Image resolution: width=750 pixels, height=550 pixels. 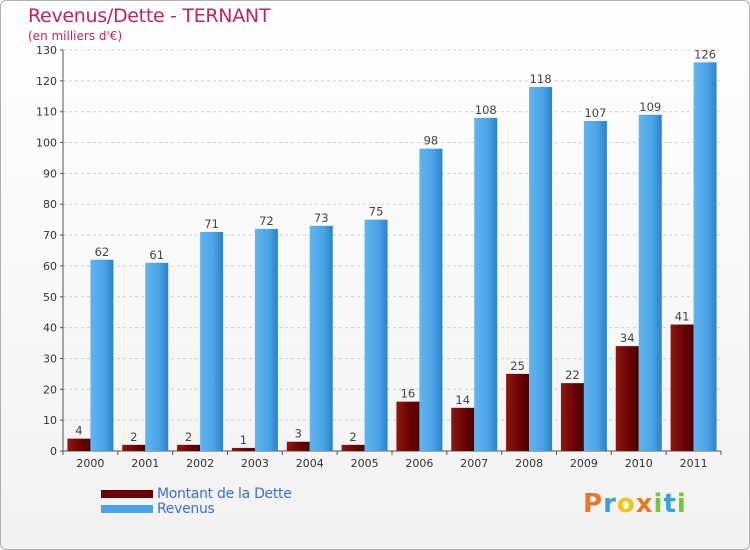 I want to click on data-label-revenus: 126, so click(x=705, y=54).